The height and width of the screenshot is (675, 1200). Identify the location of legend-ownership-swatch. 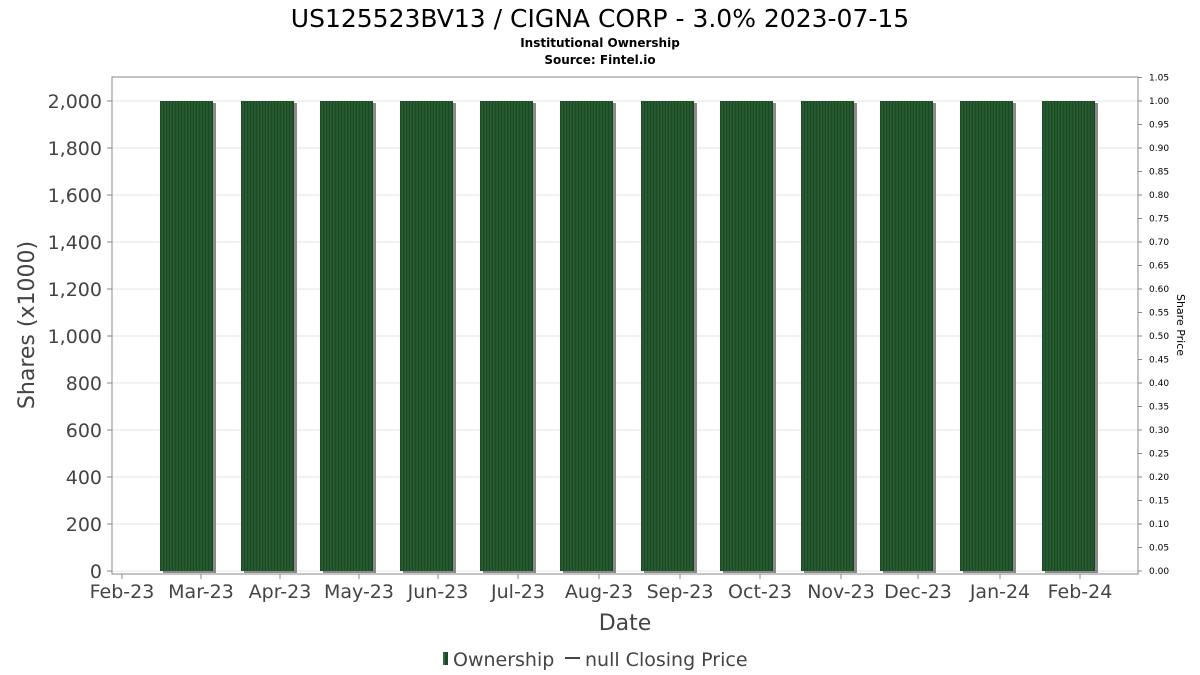
(445, 658).